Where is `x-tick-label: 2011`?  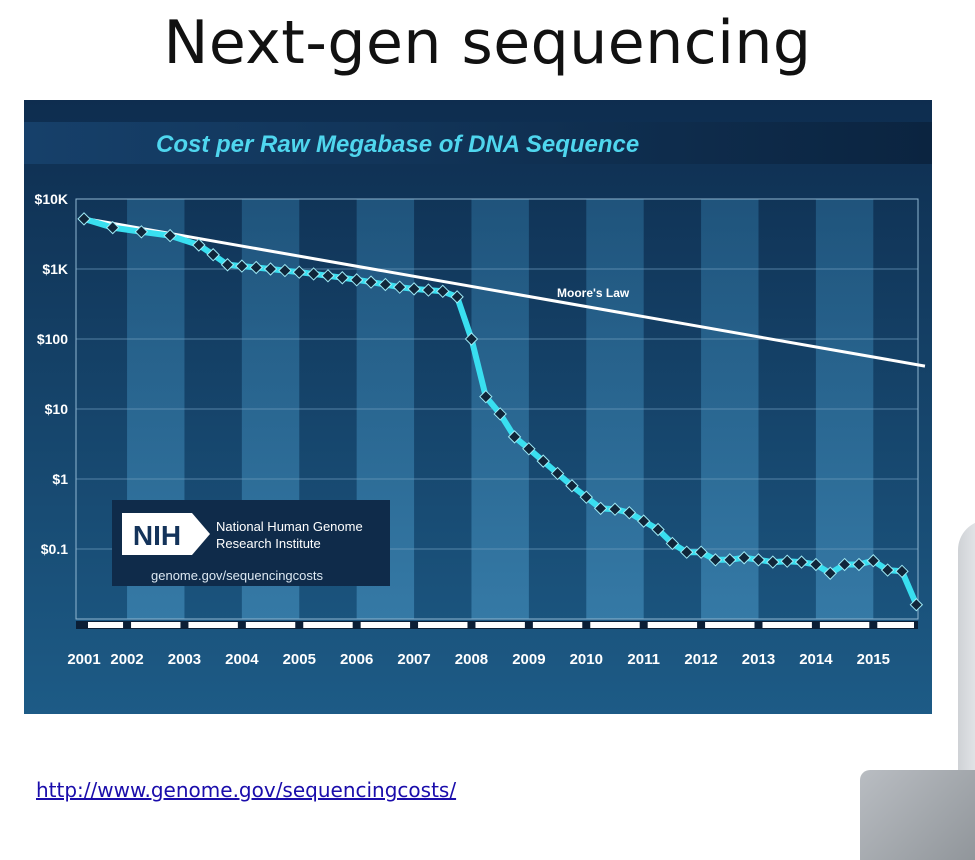 x-tick-label: 2011 is located at coordinates (643, 659).